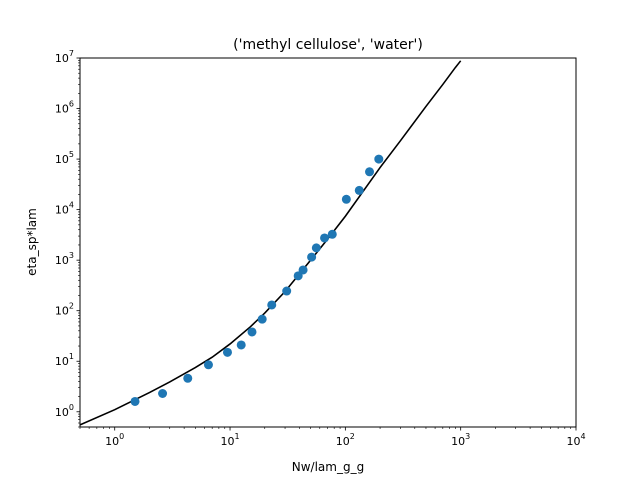  Describe the element at coordinates (64, 259) in the screenshot. I see `y-tick-label: 10³` at that location.